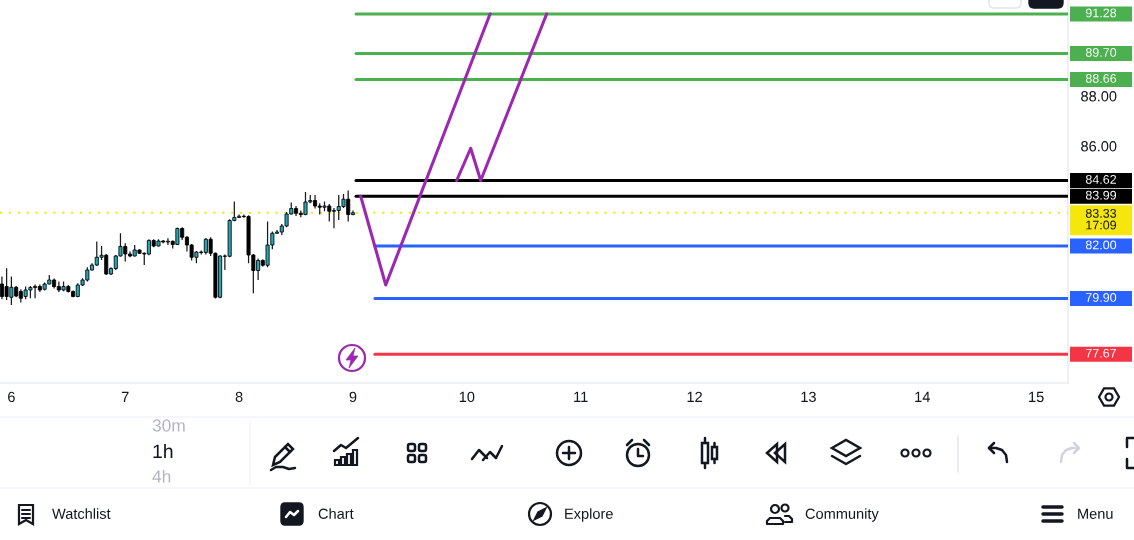 This screenshot has width=1134, height=540. What do you see at coordinates (1101, 179) in the screenshot?
I see `data-label: 84.62` at bounding box center [1101, 179].